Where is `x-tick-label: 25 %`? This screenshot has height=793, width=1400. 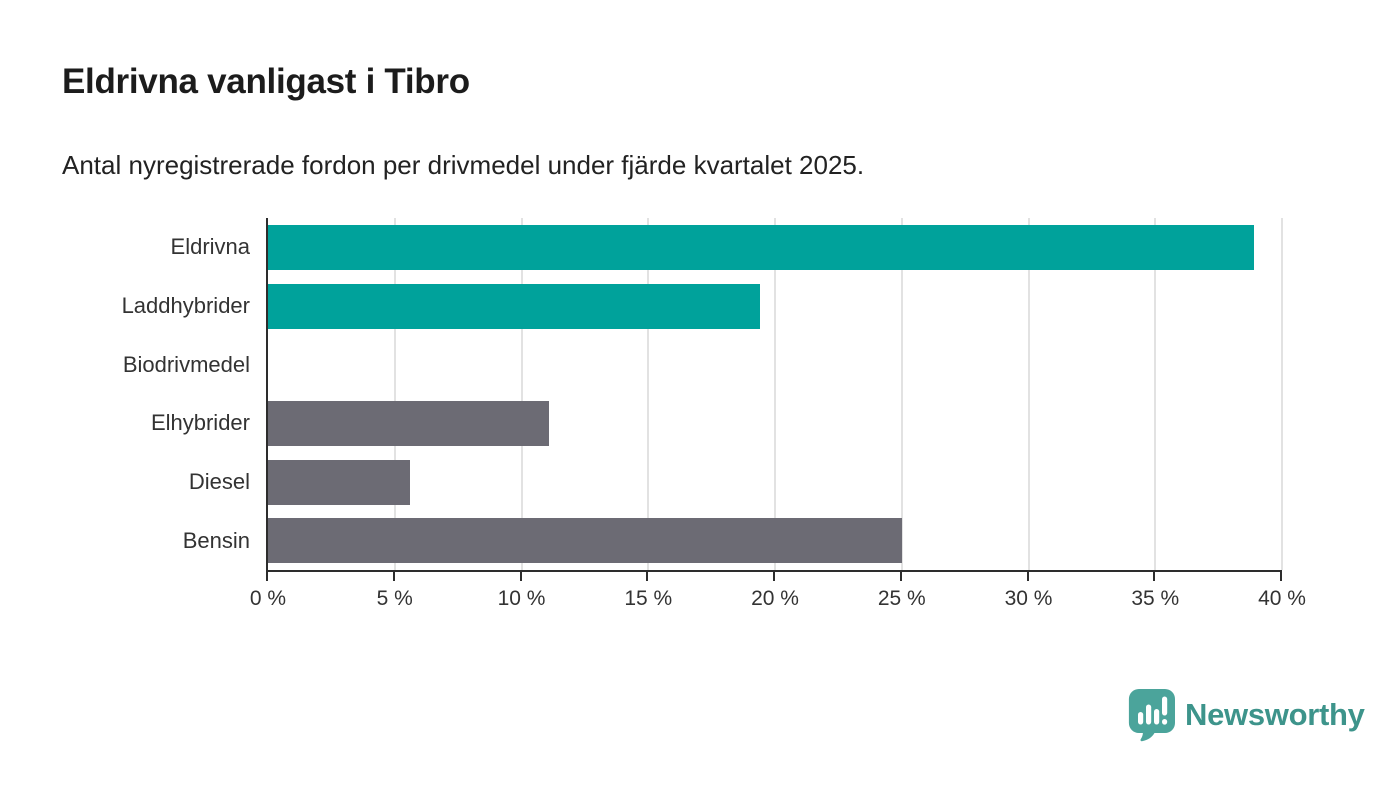 x-tick-label: 25 % is located at coordinates (901, 598).